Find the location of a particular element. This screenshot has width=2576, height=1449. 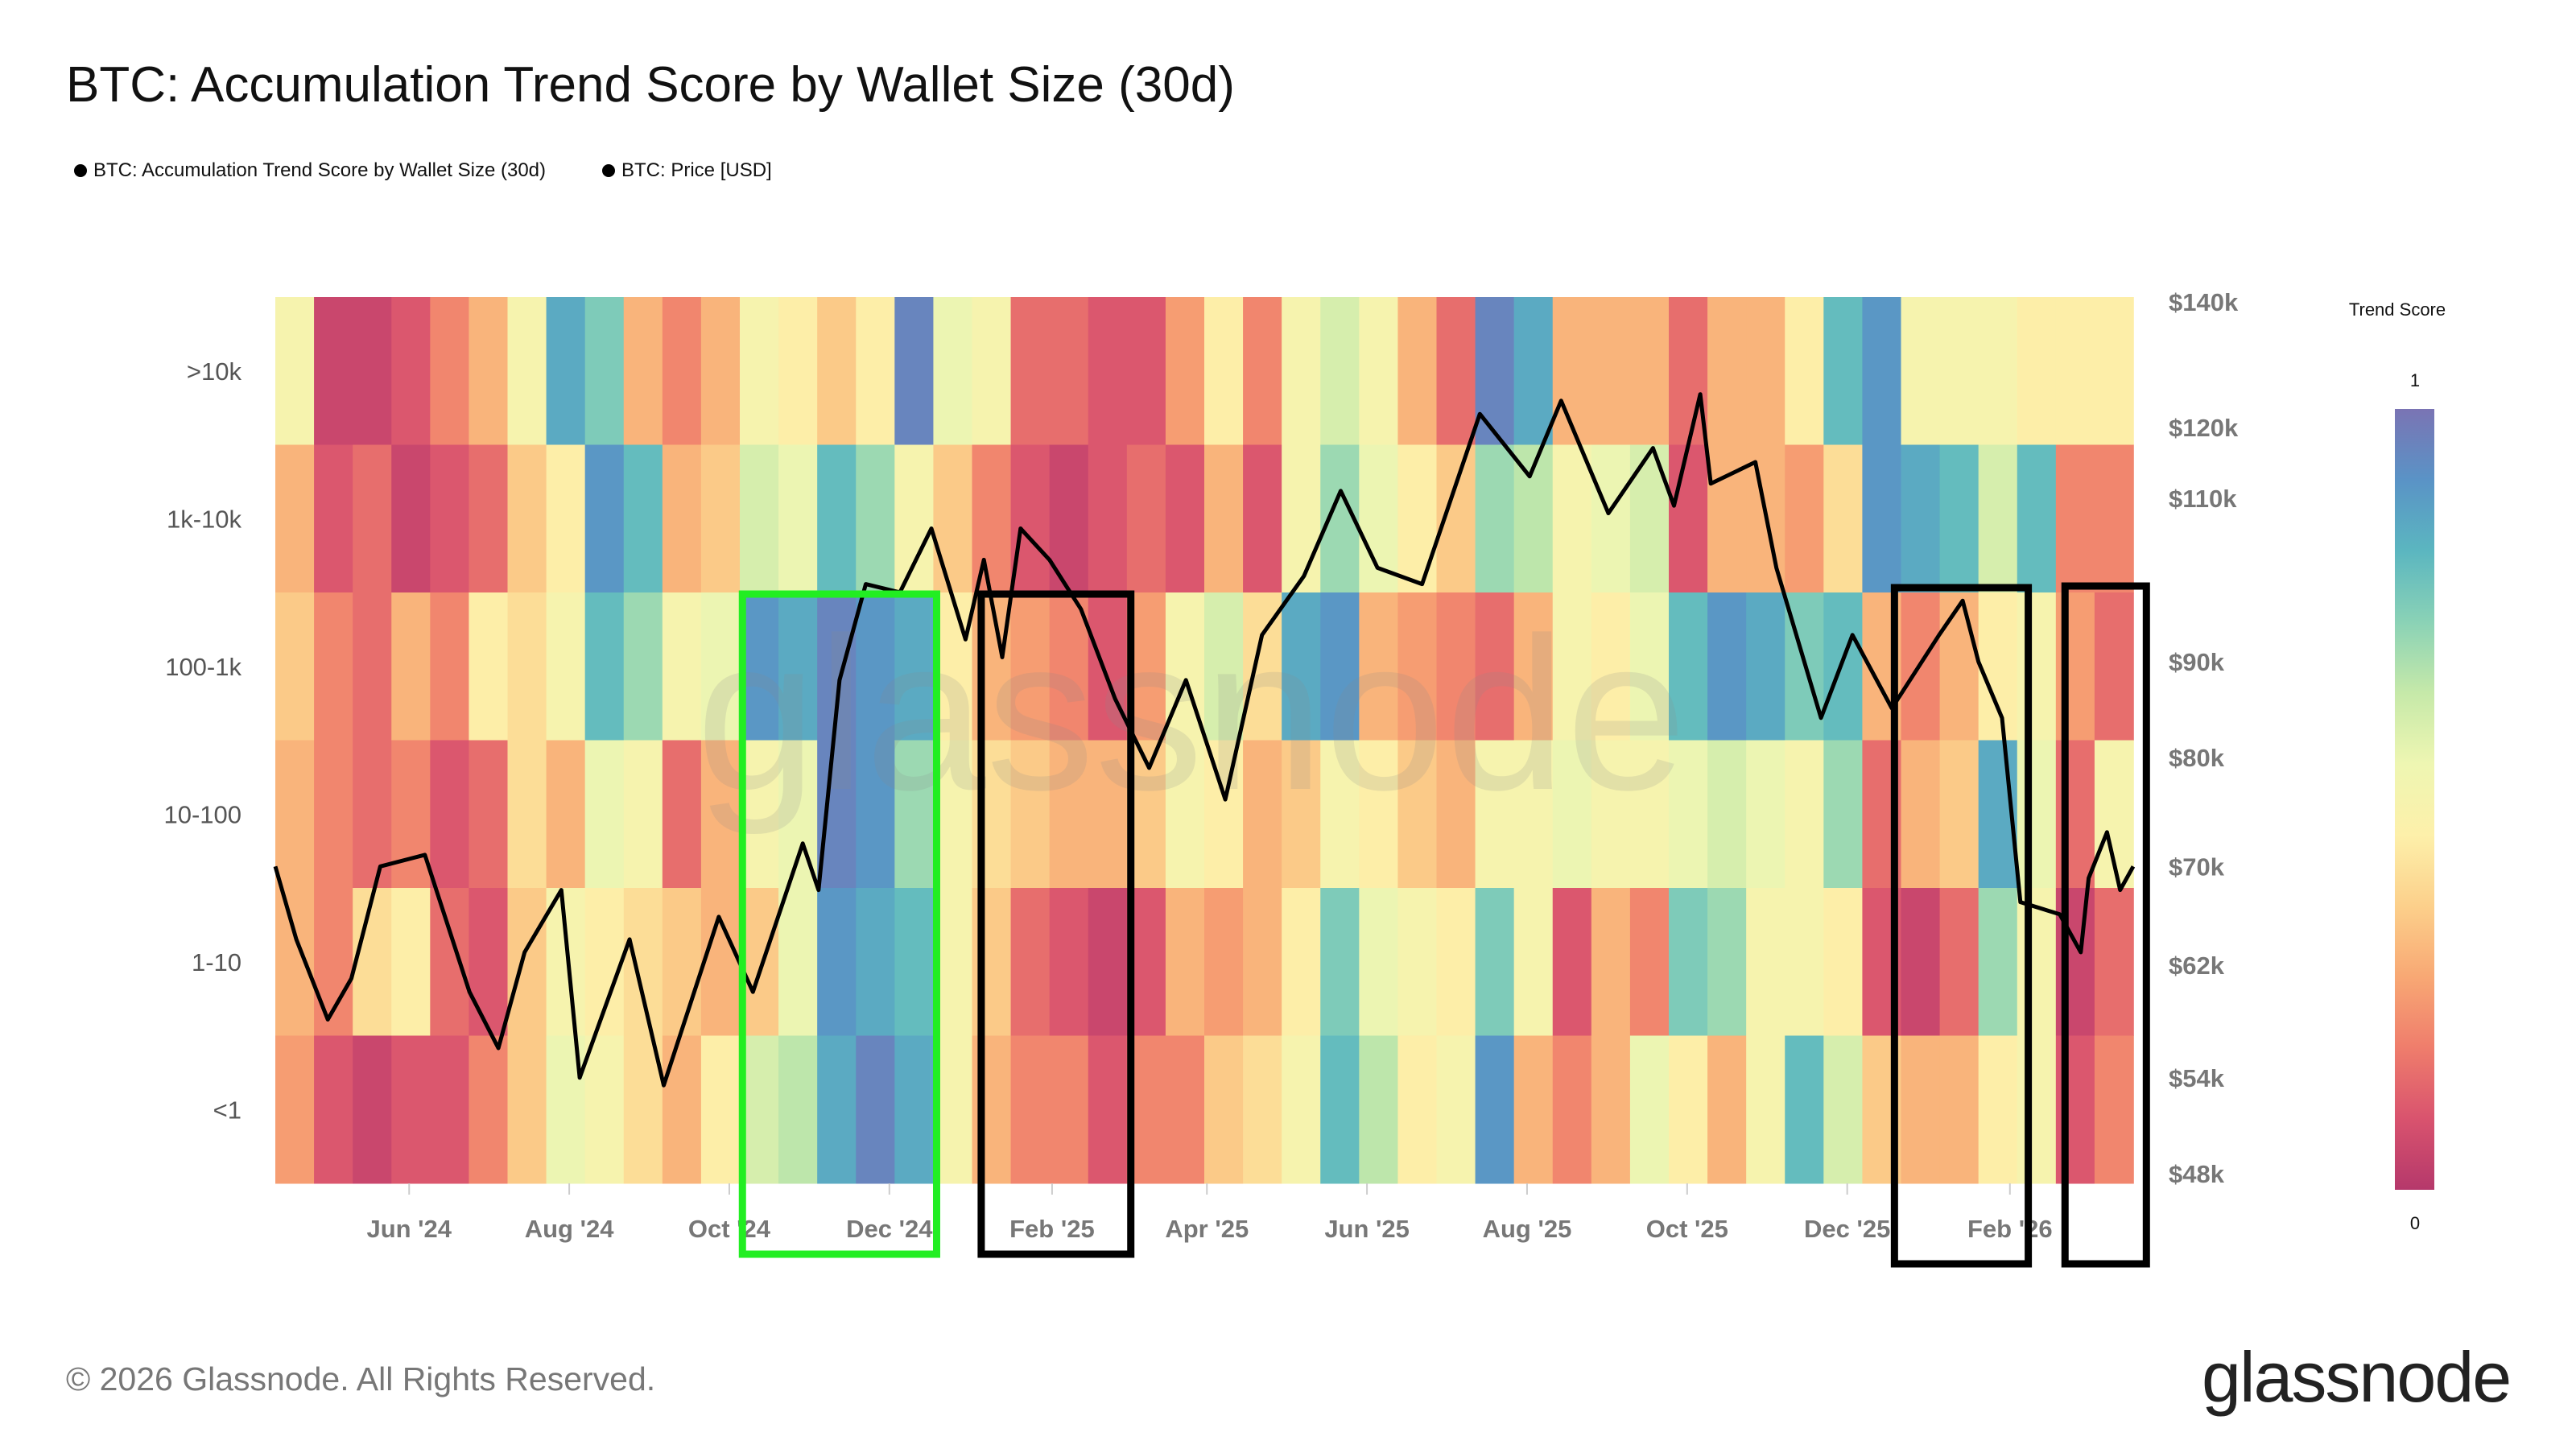

annotation-box is located at coordinates (1961, 926).